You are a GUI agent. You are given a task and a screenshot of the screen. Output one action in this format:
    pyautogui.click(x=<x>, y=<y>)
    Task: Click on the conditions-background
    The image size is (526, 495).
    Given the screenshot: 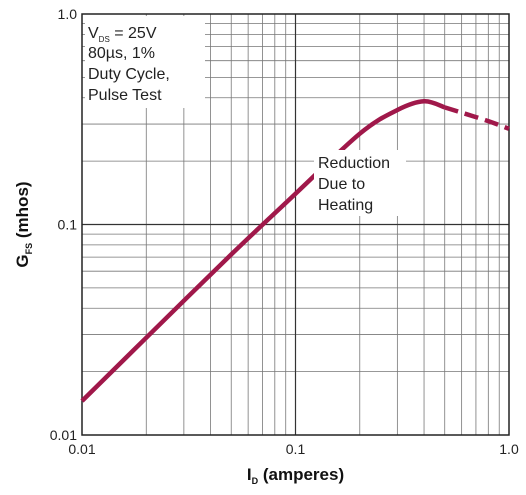 What is the action you would take?
    pyautogui.click(x=145, y=62)
    